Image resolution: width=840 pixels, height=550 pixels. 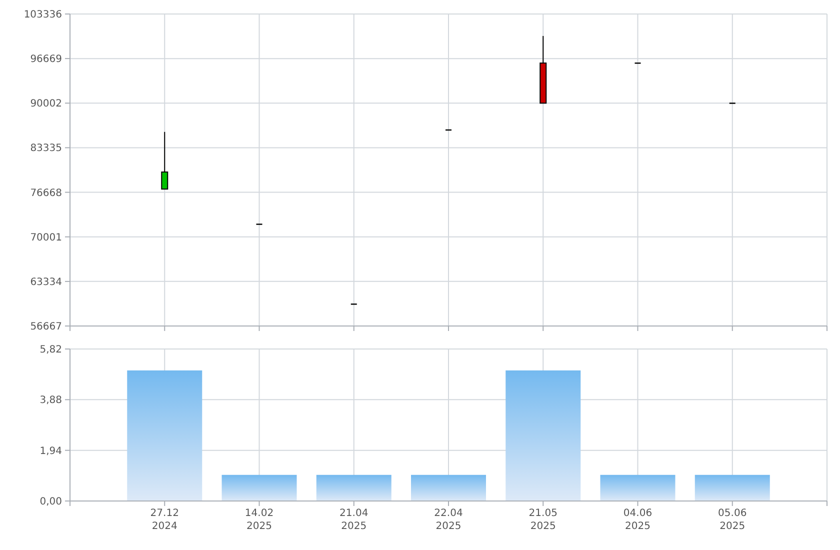 What do you see at coordinates (732, 520) in the screenshot?
I see `x-tick-label: 05.06 2025` at bounding box center [732, 520].